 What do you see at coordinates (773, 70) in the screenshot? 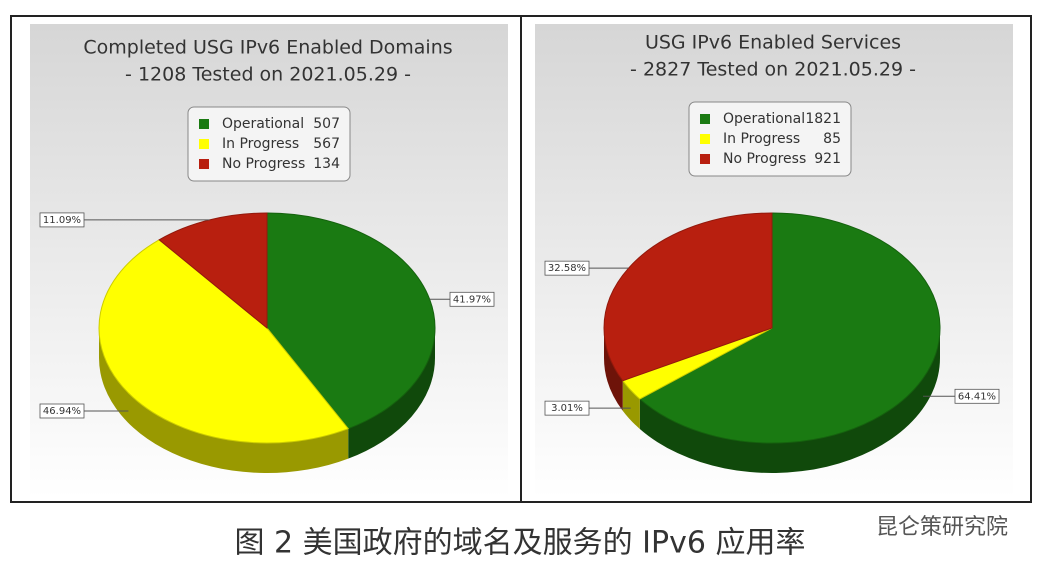
I see `chart-subtitle: - 2827 Tested on 2021.05.29 -` at bounding box center [773, 70].